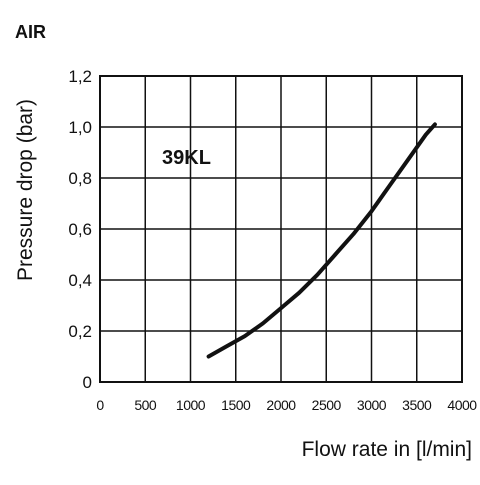 The image size is (480, 485). I want to click on y-tick-label: 0,2, so click(80, 331).